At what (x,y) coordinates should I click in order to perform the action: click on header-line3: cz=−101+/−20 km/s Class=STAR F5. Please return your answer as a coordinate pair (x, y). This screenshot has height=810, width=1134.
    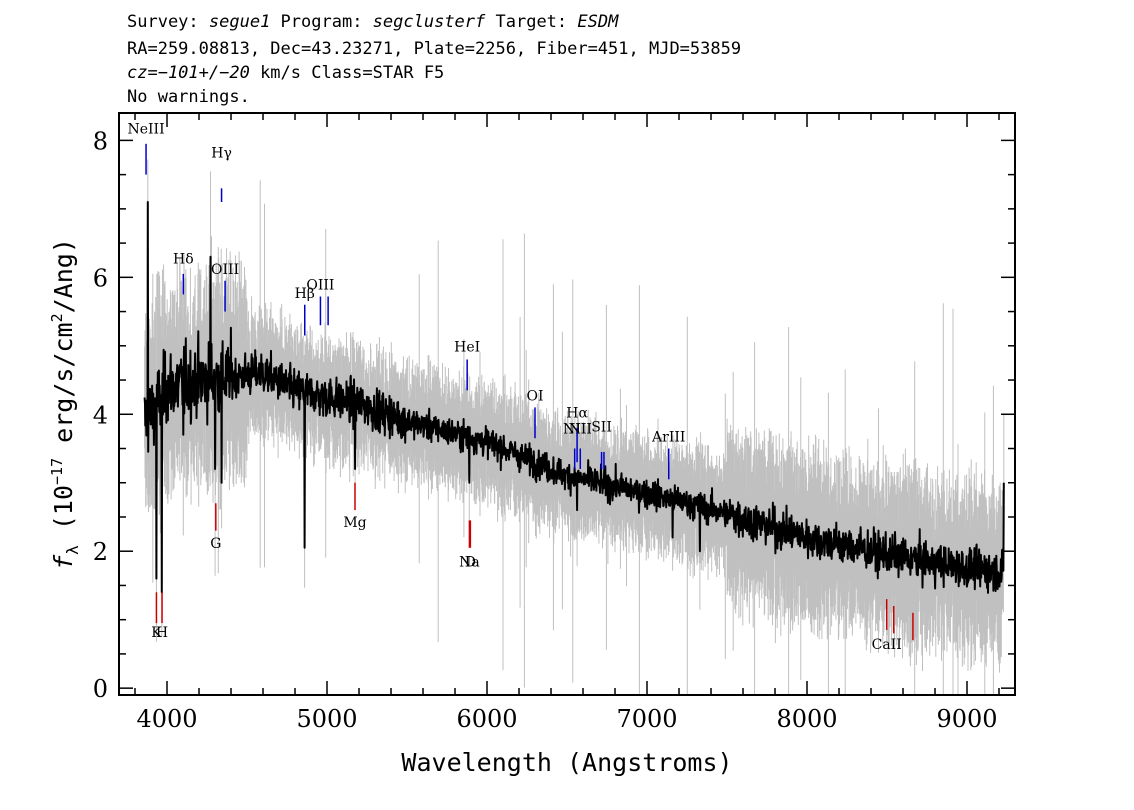
    Looking at the image, I should click on (285, 73).